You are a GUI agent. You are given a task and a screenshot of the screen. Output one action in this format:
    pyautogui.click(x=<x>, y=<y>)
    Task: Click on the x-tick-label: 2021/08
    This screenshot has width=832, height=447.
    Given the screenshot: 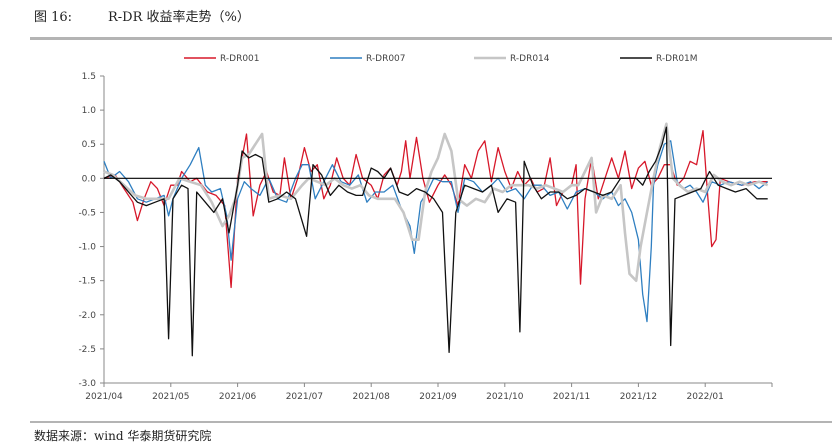 What is the action you would take?
    pyautogui.click(x=372, y=397)
    